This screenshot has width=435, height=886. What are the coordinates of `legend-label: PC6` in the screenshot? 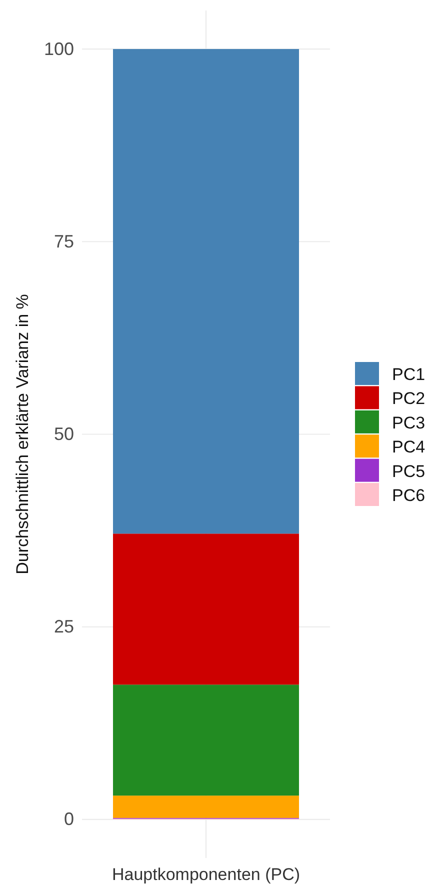 It's located at (409, 495).